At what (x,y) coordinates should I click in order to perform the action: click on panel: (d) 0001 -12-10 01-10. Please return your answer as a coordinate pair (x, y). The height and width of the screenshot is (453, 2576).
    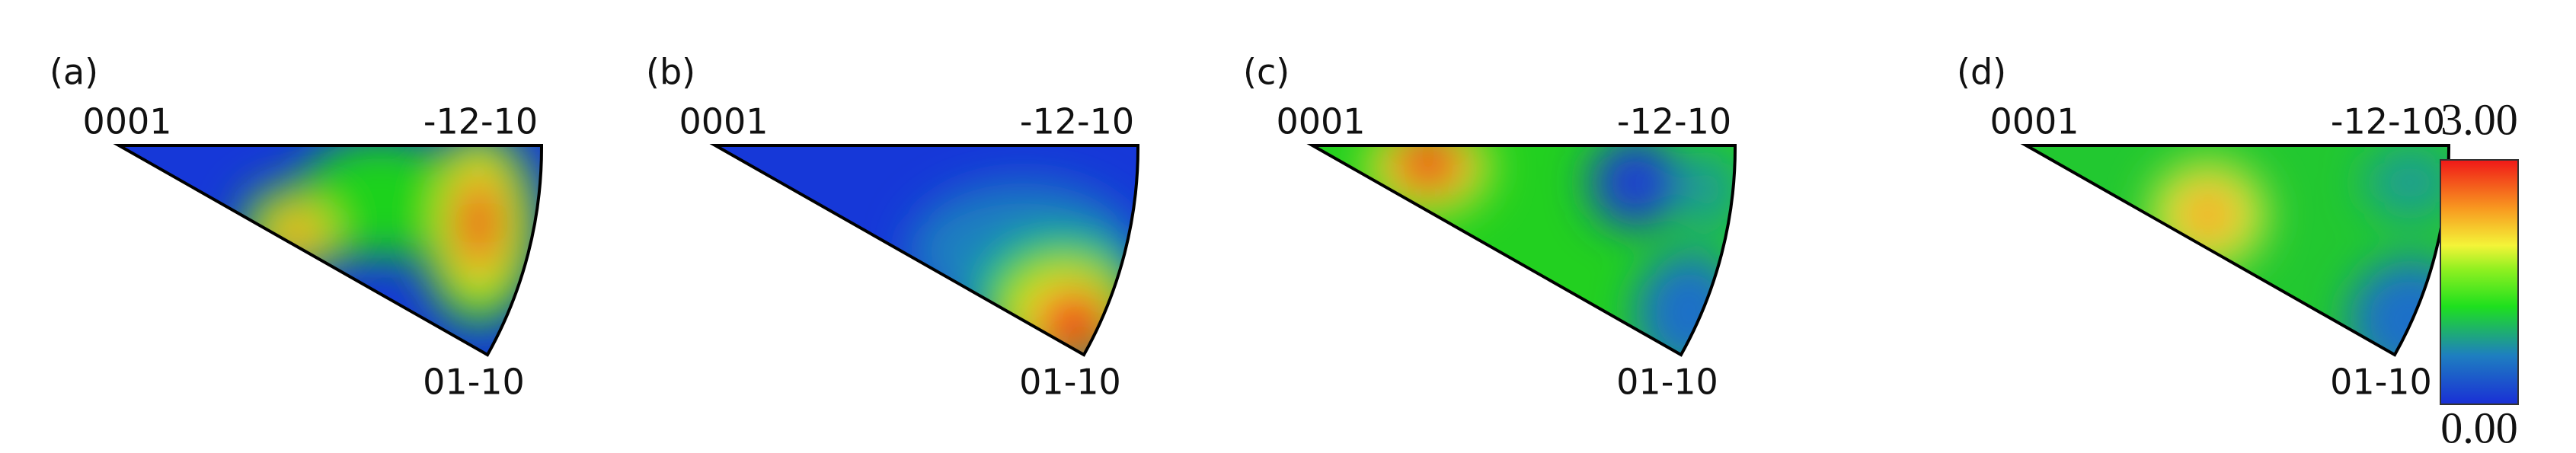
    Looking at the image, I should click on (2204, 227).